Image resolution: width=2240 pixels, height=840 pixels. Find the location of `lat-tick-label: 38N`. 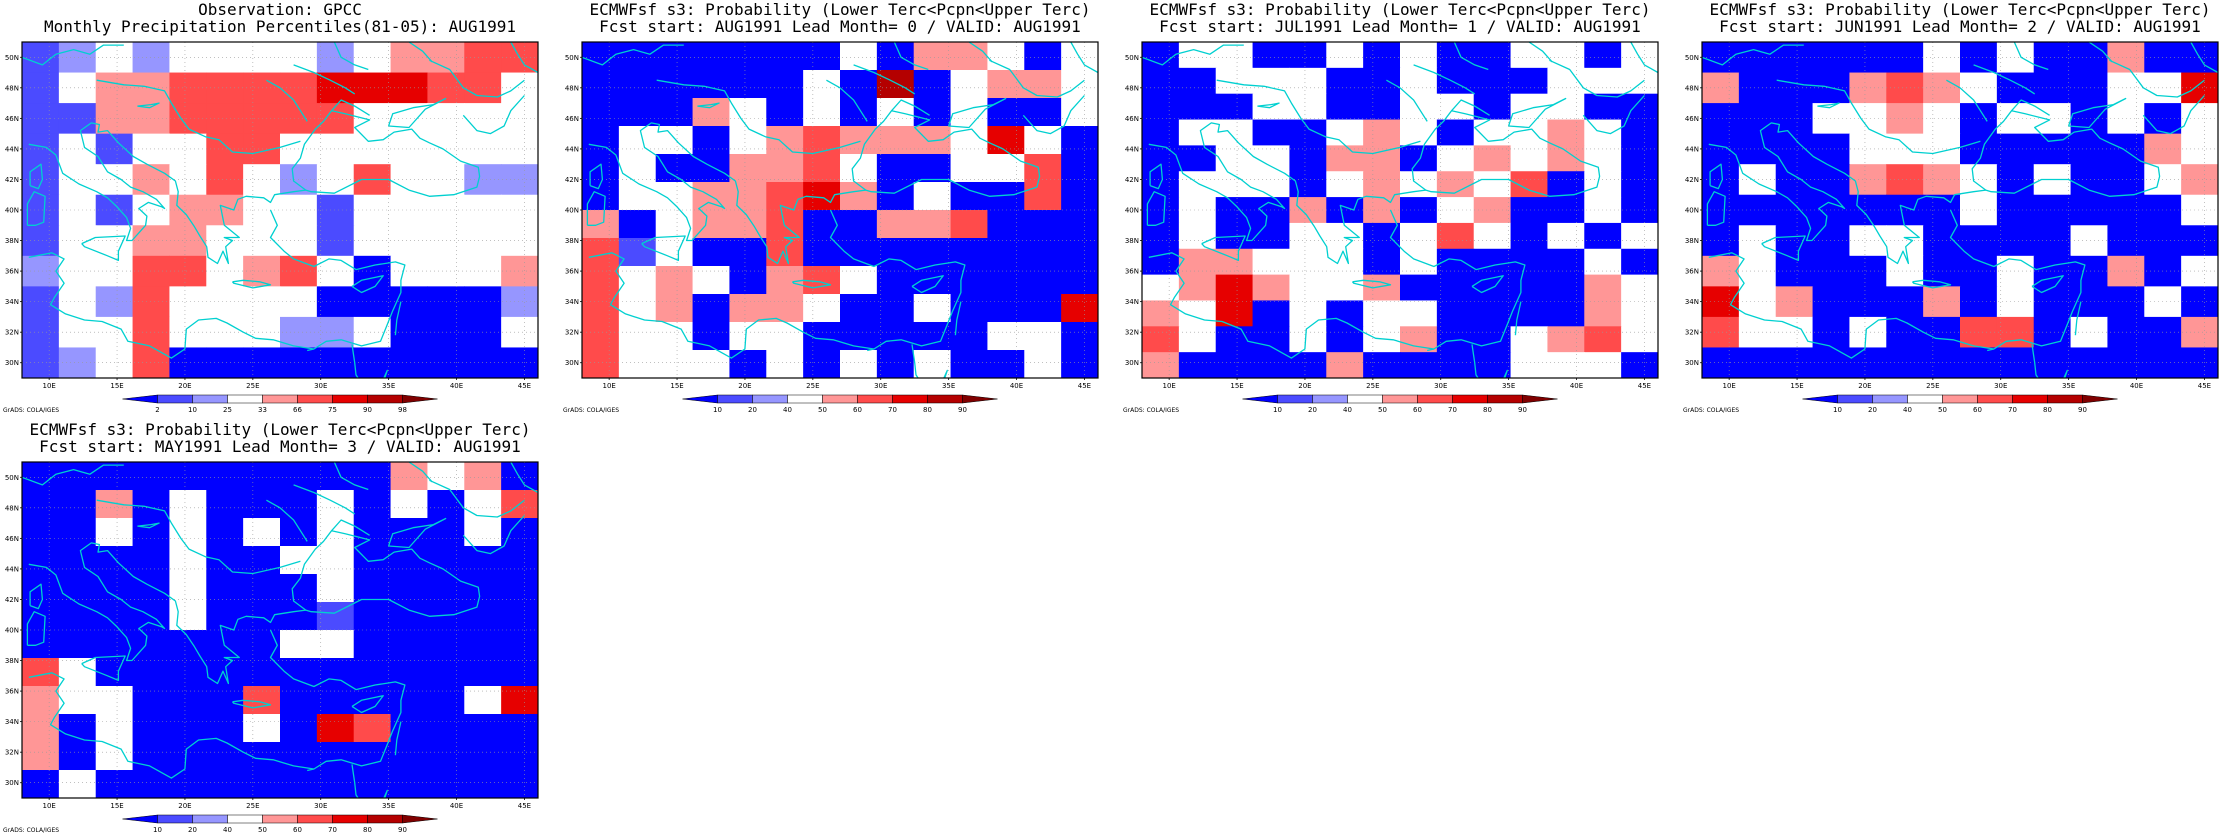

lat-tick-label: 38N is located at coordinates (1132, 241).